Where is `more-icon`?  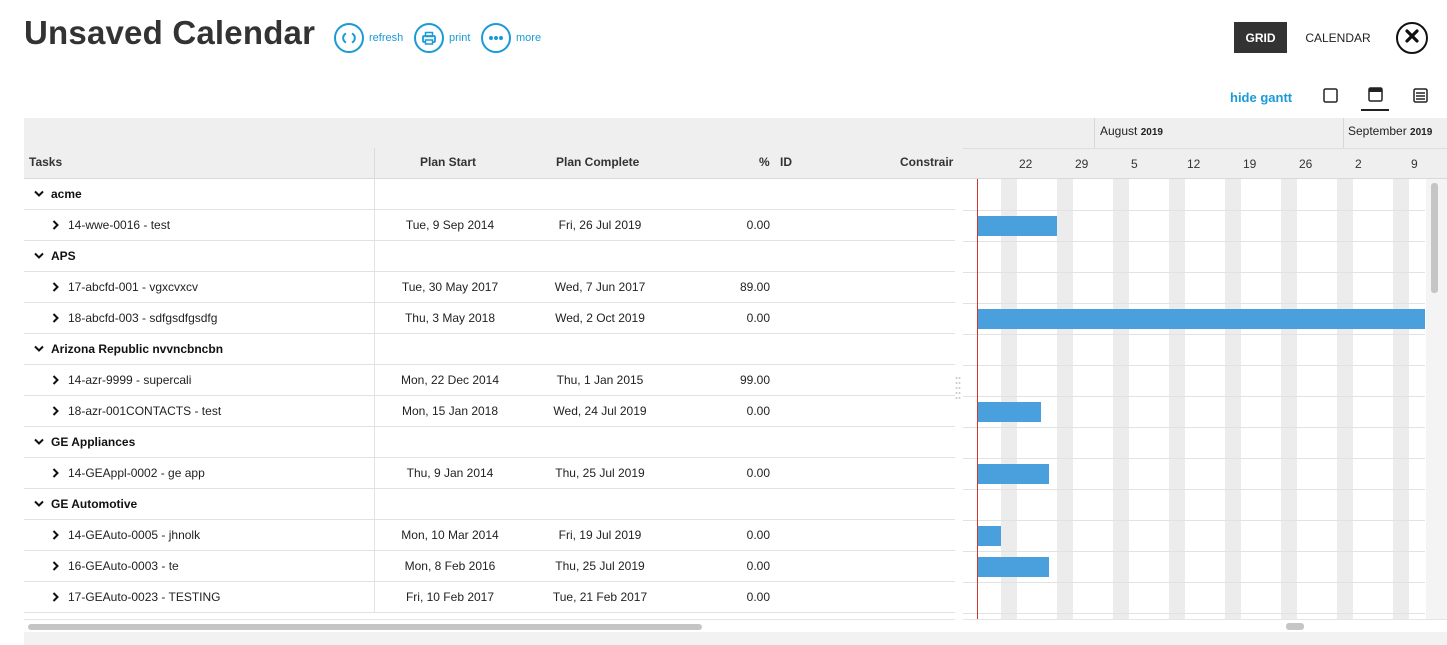 more-icon is located at coordinates (496, 38).